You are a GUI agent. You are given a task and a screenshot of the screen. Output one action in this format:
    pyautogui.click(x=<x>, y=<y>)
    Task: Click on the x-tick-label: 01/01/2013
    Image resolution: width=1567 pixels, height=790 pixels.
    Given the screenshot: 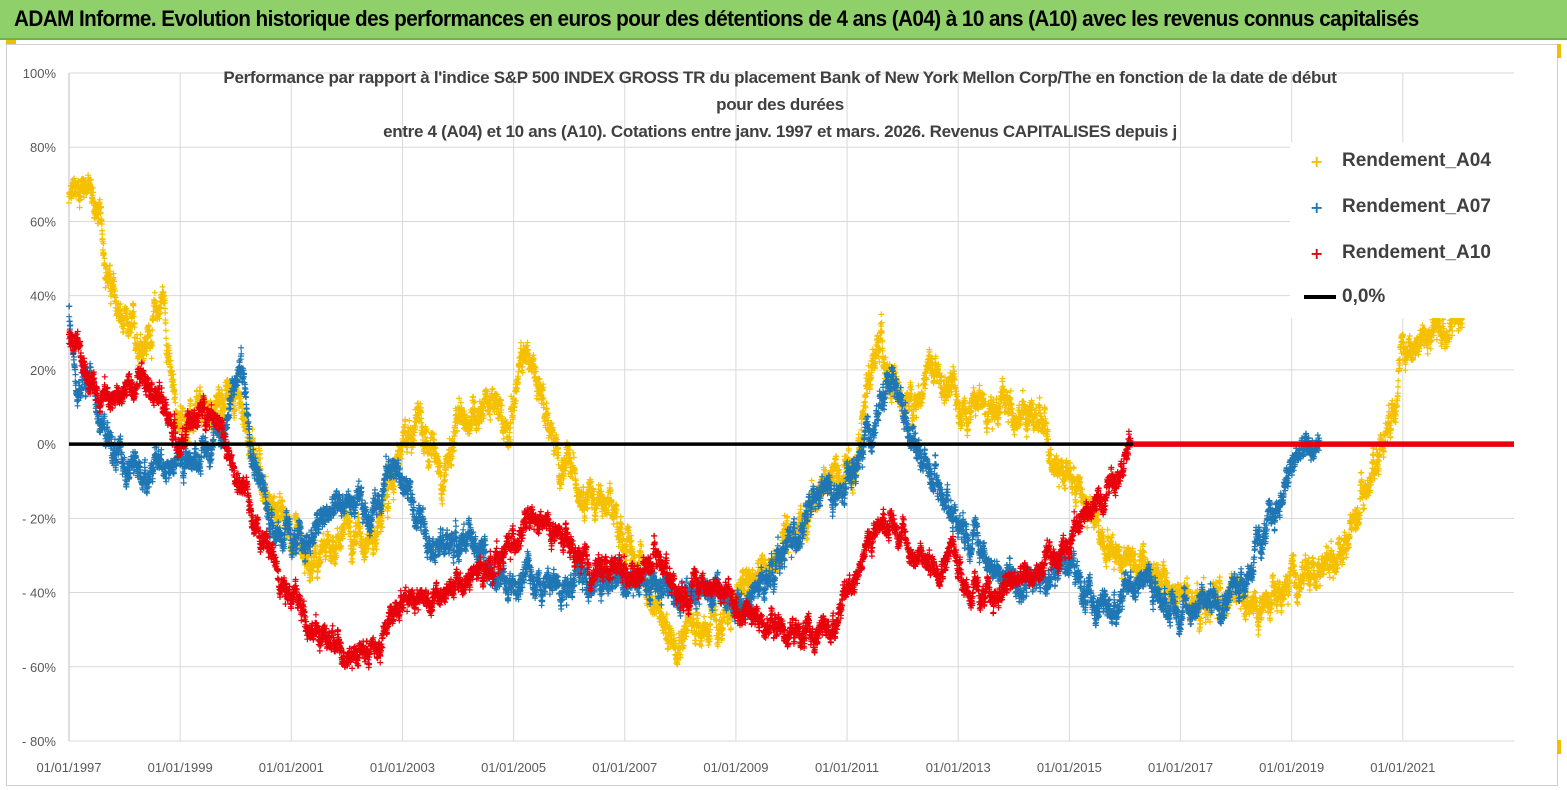 What is the action you would take?
    pyautogui.click(x=958, y=767)
    